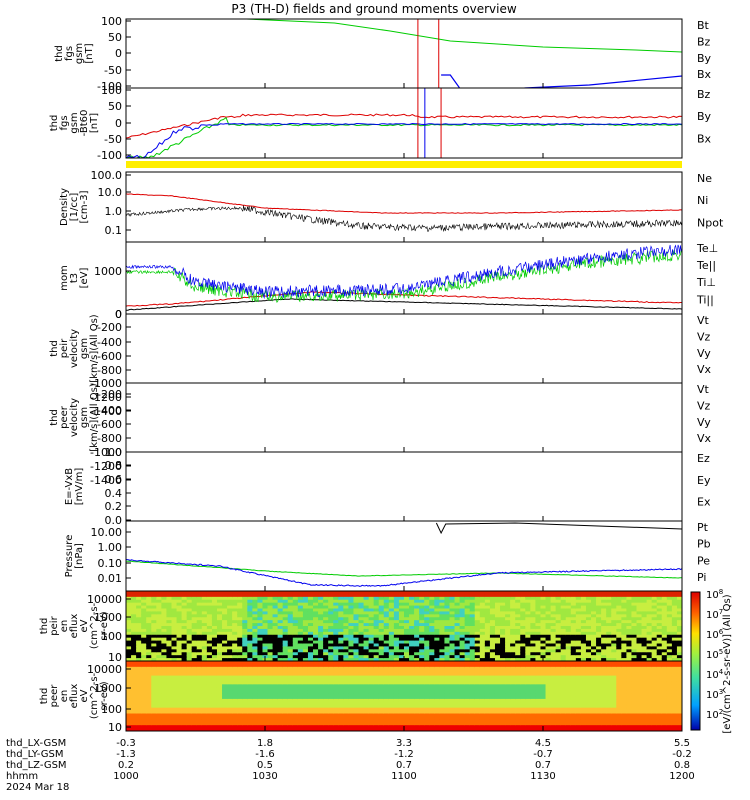 The width and height of the screenshot is (750, 800). What do you see at coordinates (106, 466) in the screenshot?
I see `tick-label: -1200` at bounding box center [106, 466].